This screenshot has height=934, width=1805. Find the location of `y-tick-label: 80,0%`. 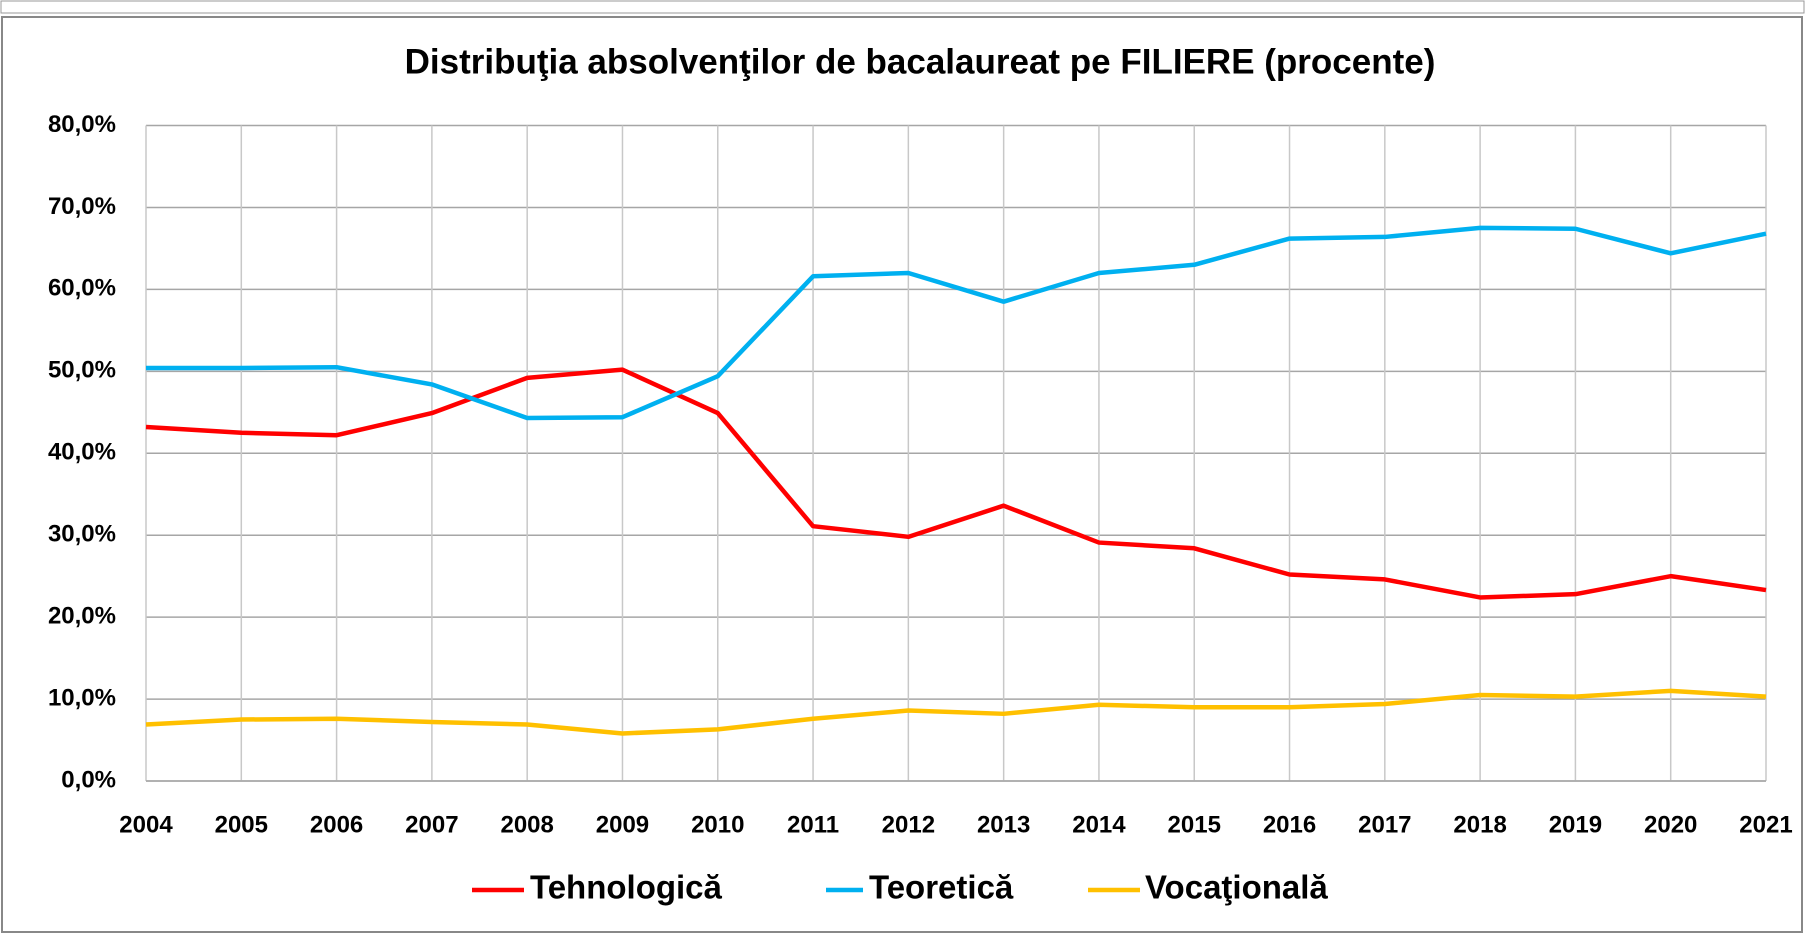

y-tick-label: 80,0% is located at coordinates (82, 124).